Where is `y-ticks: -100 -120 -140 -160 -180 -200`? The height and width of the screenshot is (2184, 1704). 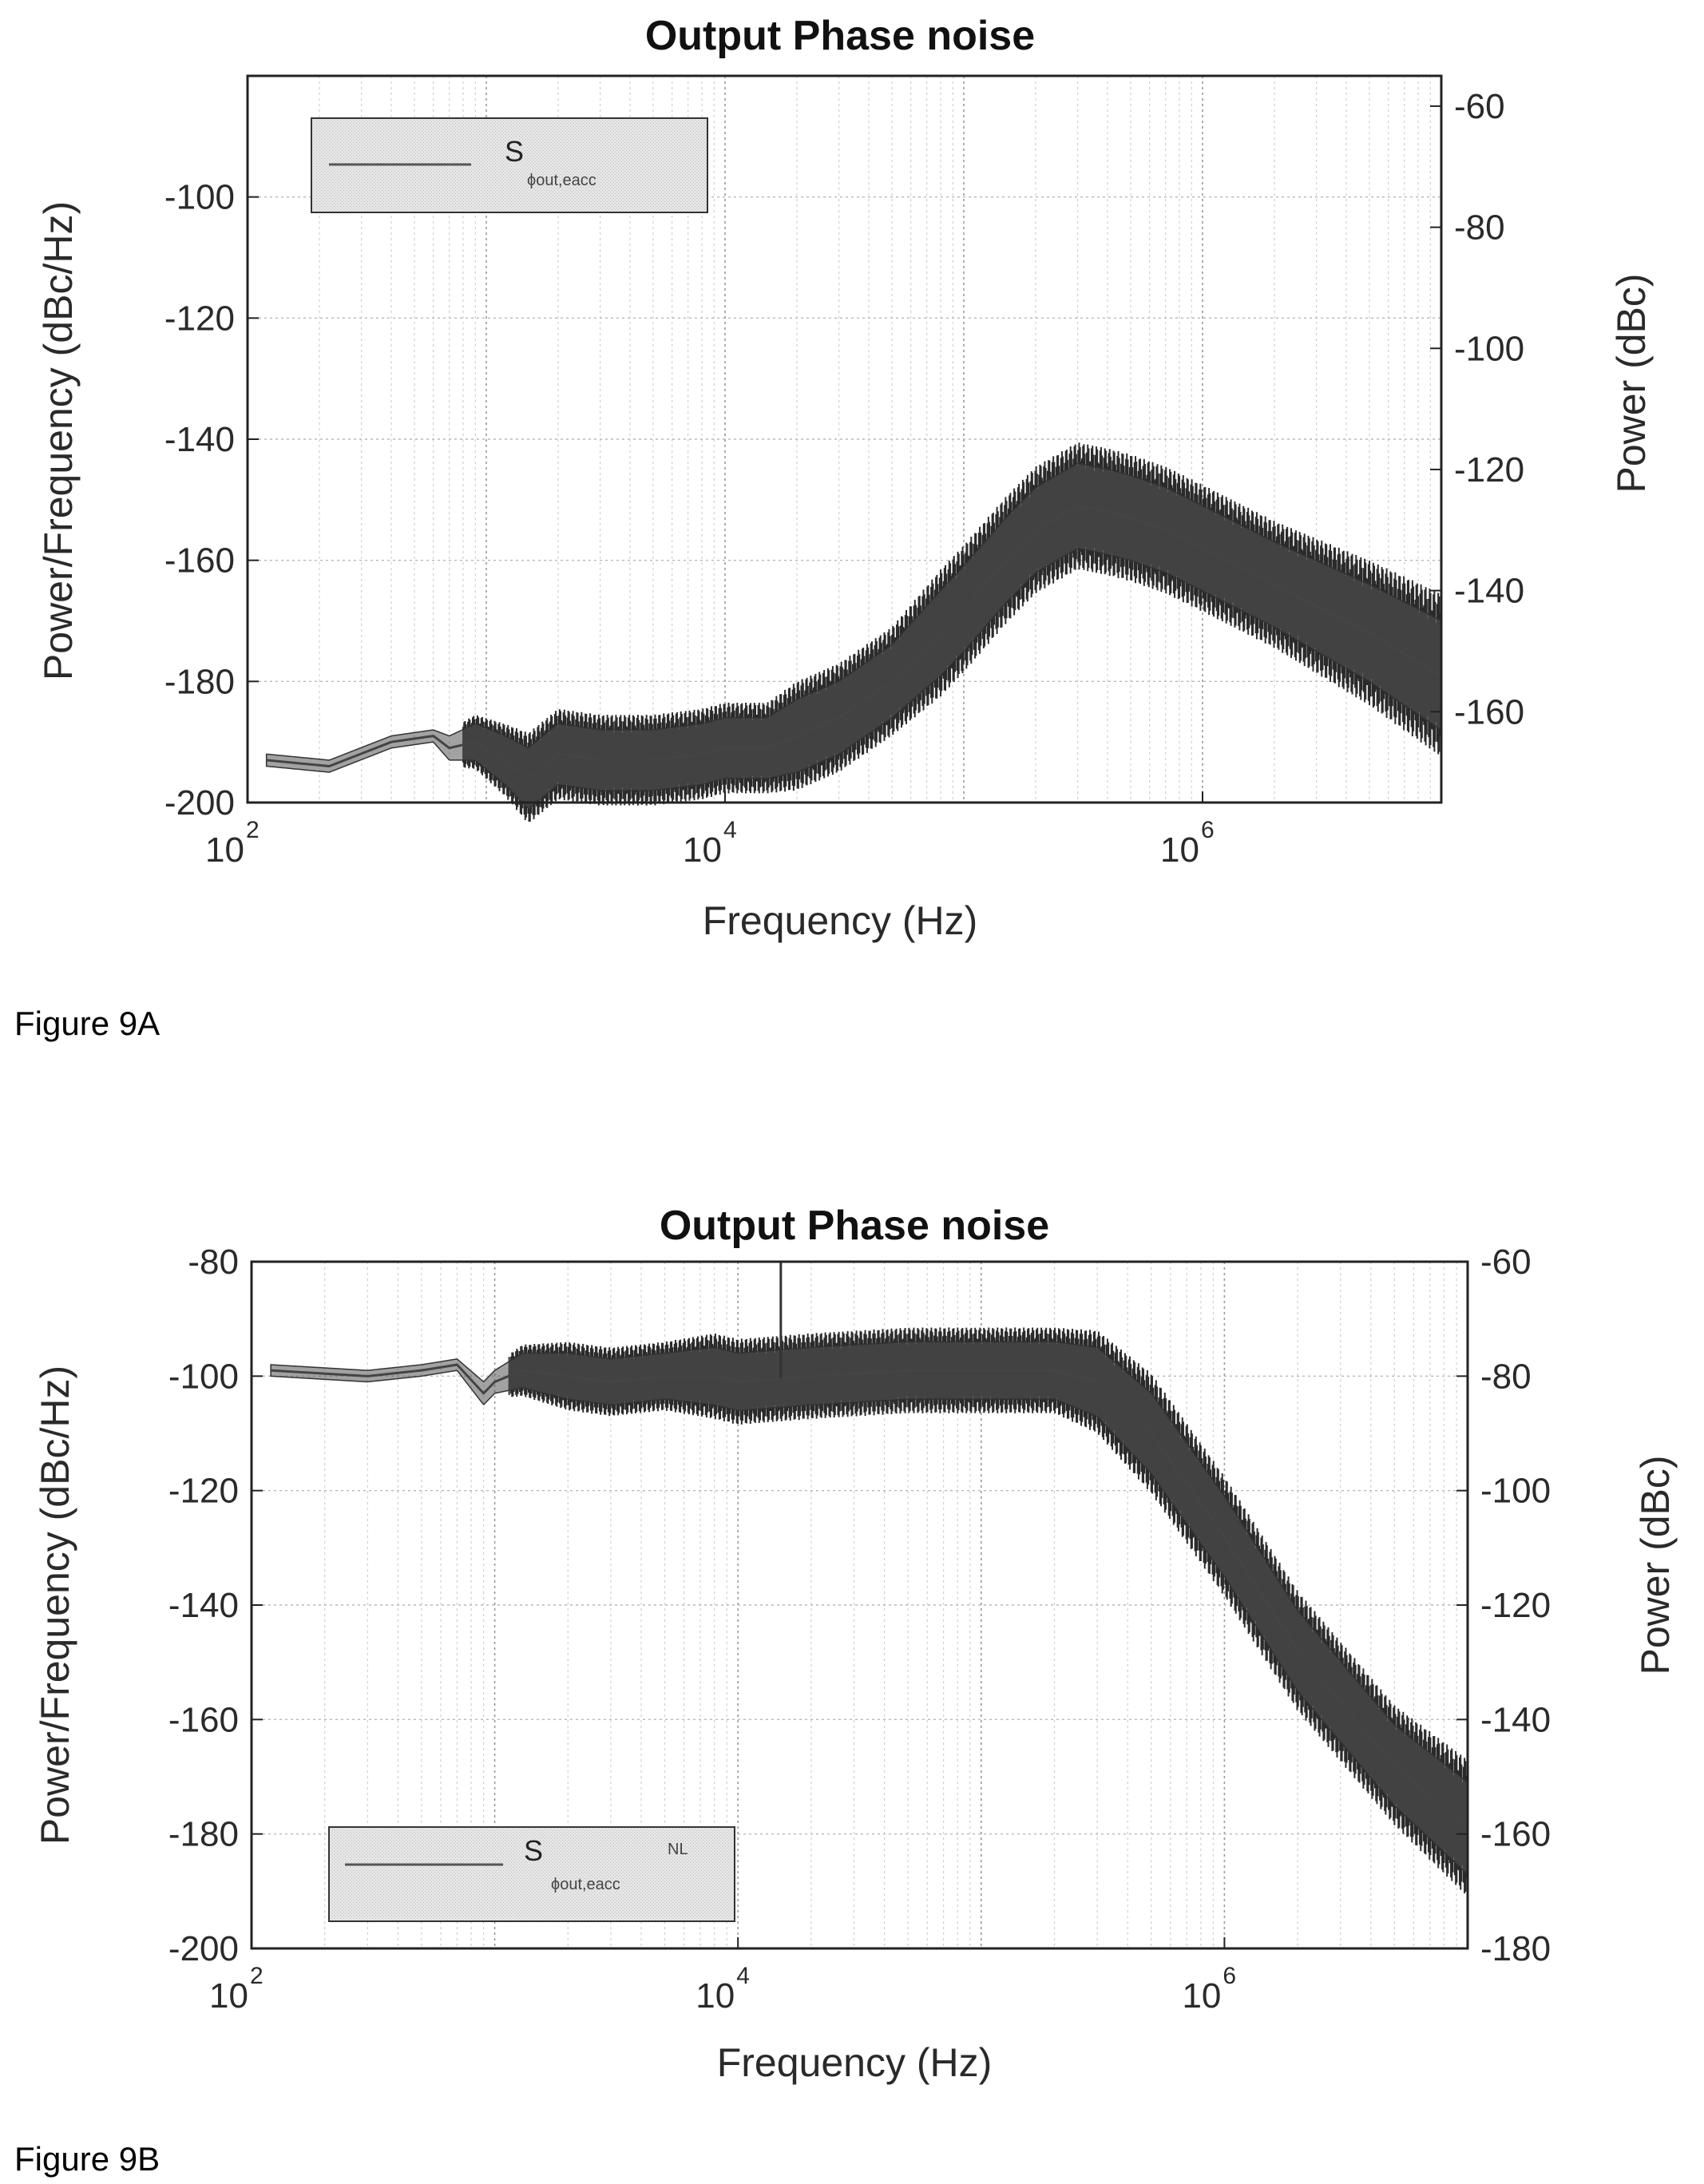 y-ticks: -100 -120 -140 -160 -180 -200 is located at coordinates (211, 500).